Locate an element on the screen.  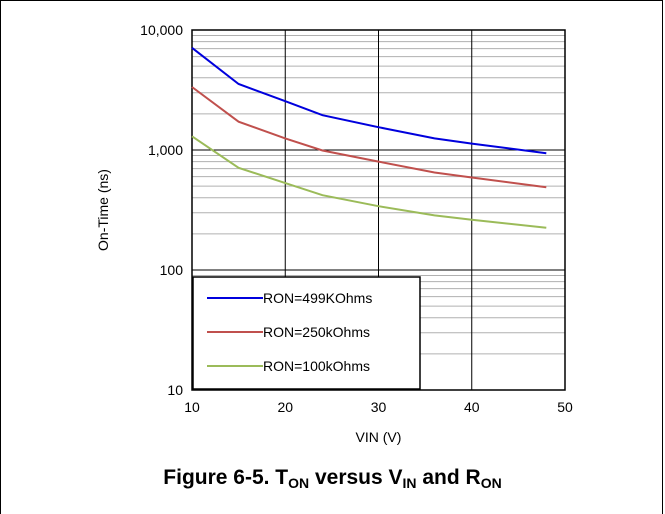
chart-legend: RON=499KOhms RON=250kOhms RON=100kOhms is located at coordinates (306, 333).